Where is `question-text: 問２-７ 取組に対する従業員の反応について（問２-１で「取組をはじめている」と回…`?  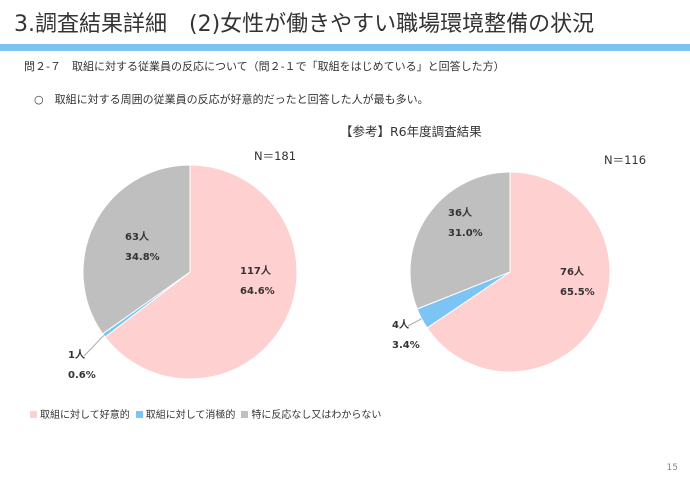 question-text: 問２-７ 取組に対する従業員の反応について（問２-１で「取組をはじめている」と回… is located at coordinates (264, 66).